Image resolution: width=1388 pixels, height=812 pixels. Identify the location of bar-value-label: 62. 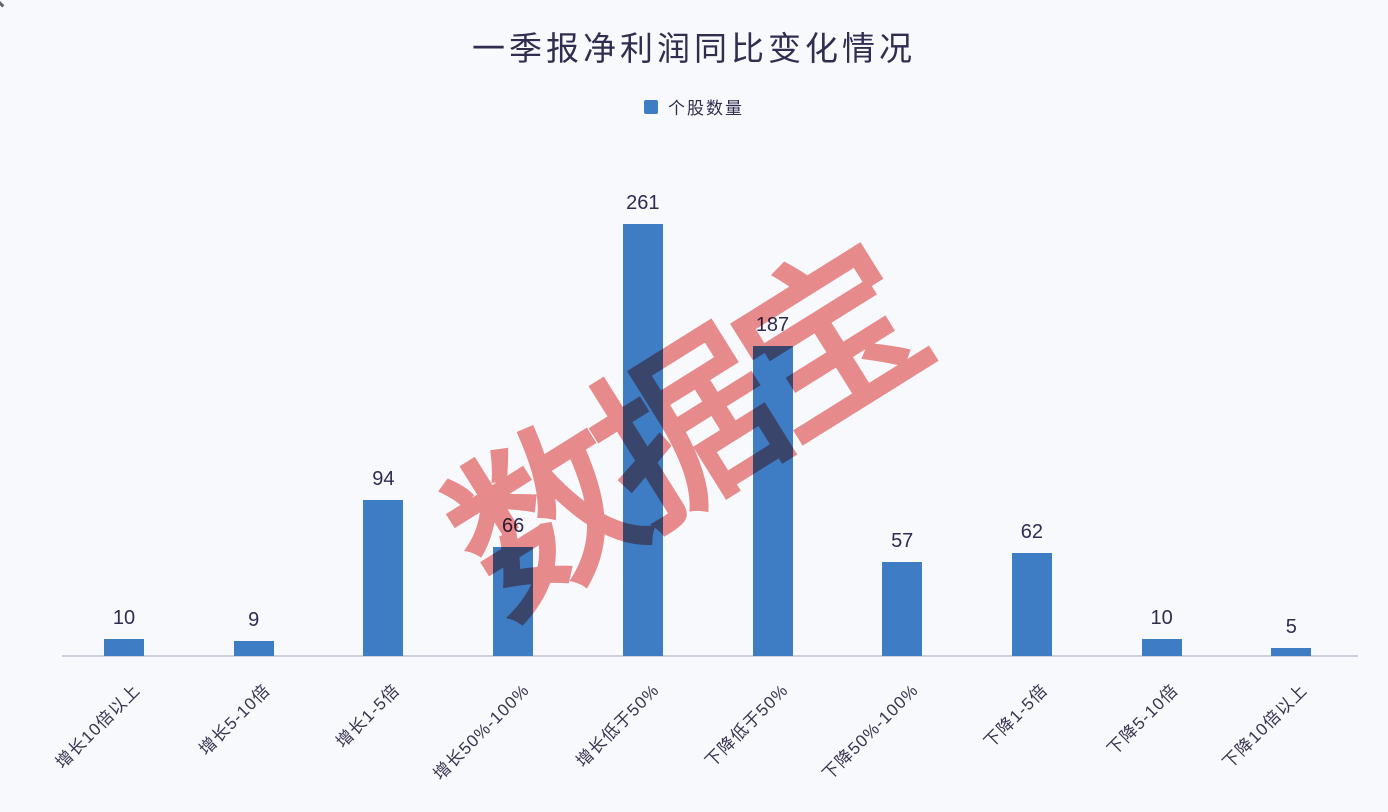
(1032, 532).